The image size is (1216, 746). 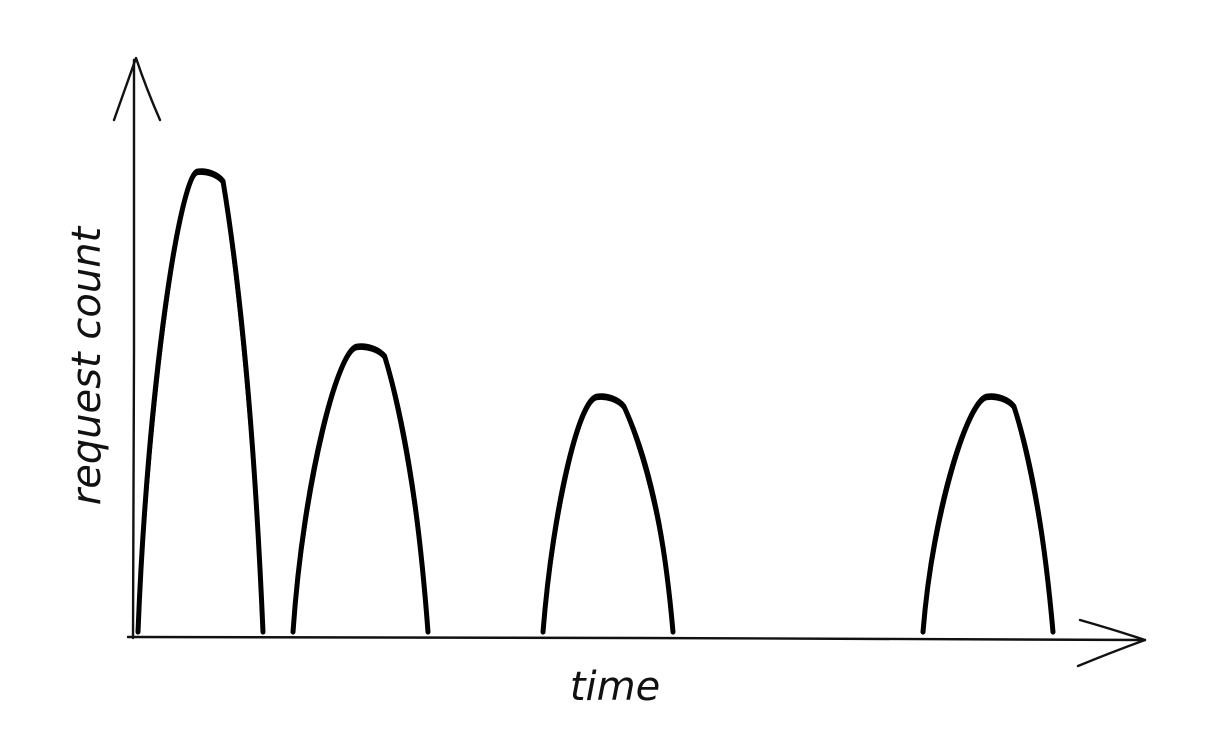 I want to click on x-axis-line, so click(x=636, y=638).